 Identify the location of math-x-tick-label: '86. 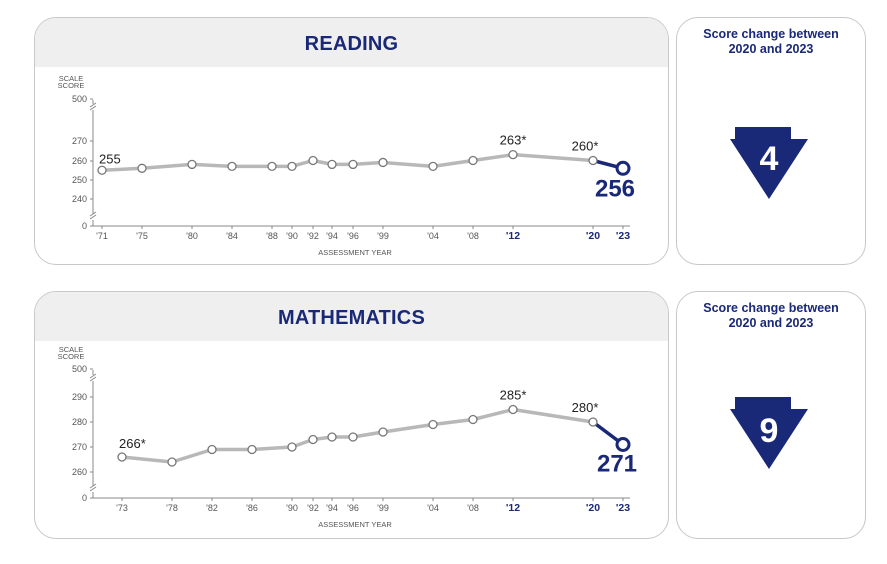
(252, 508).